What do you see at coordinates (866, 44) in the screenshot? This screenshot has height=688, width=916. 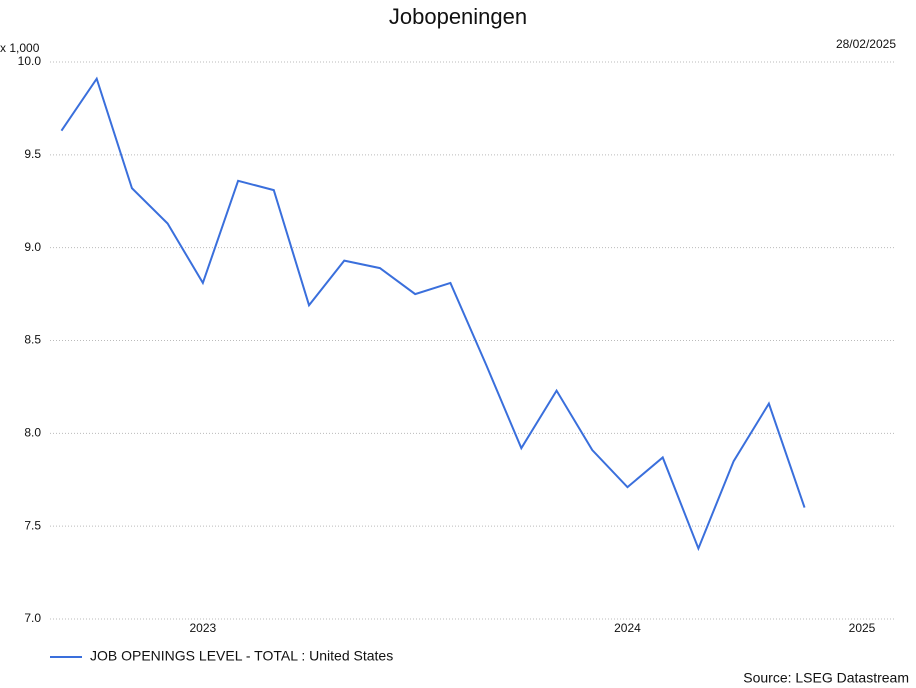 I see `date-label: 28/02/2025` at bounding box center [866, 44].